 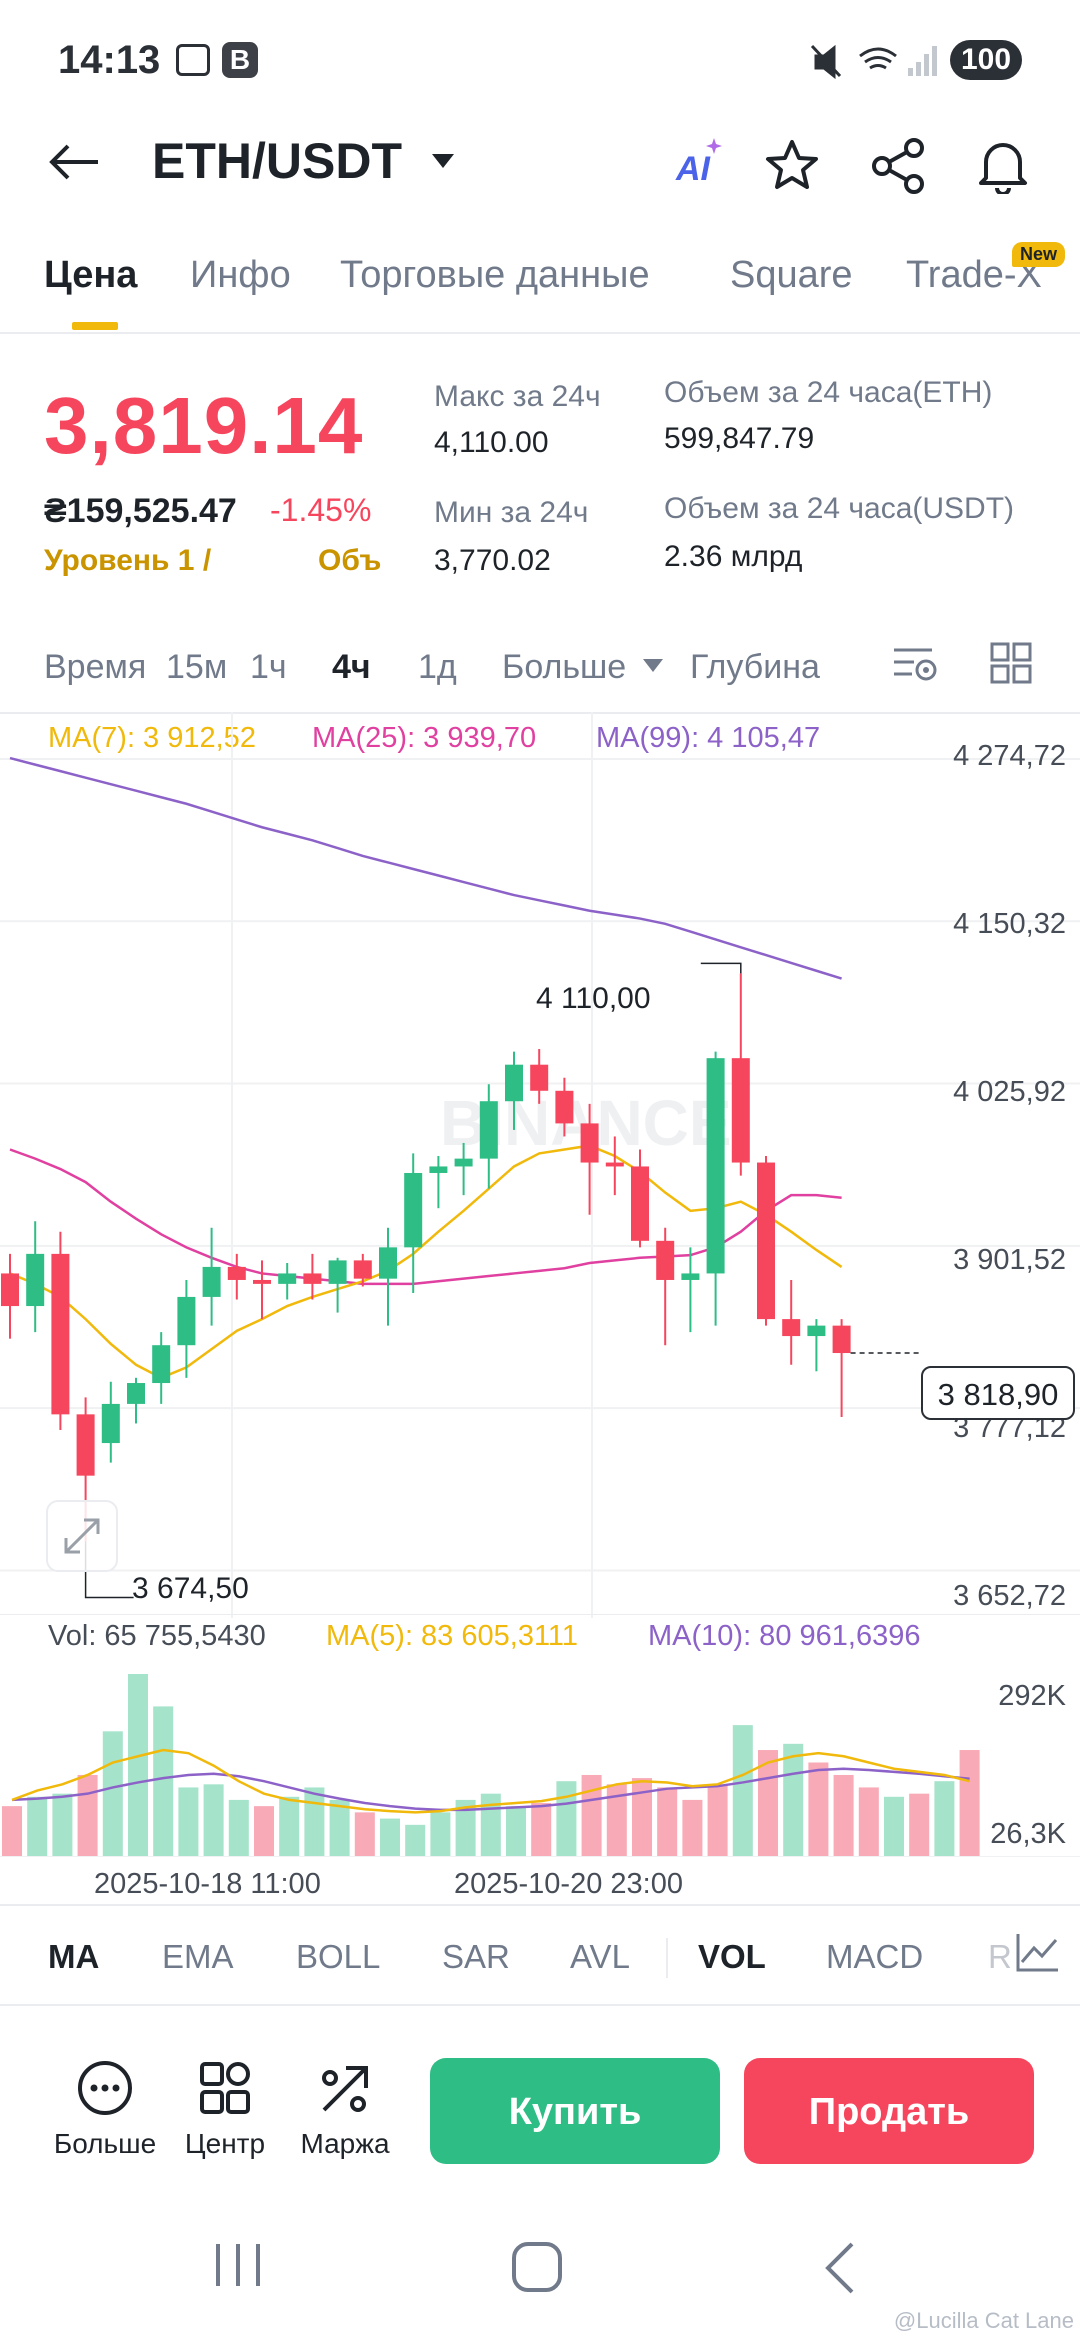 I want to click on interval-1h: 1ч, so click(x=268, y=667).